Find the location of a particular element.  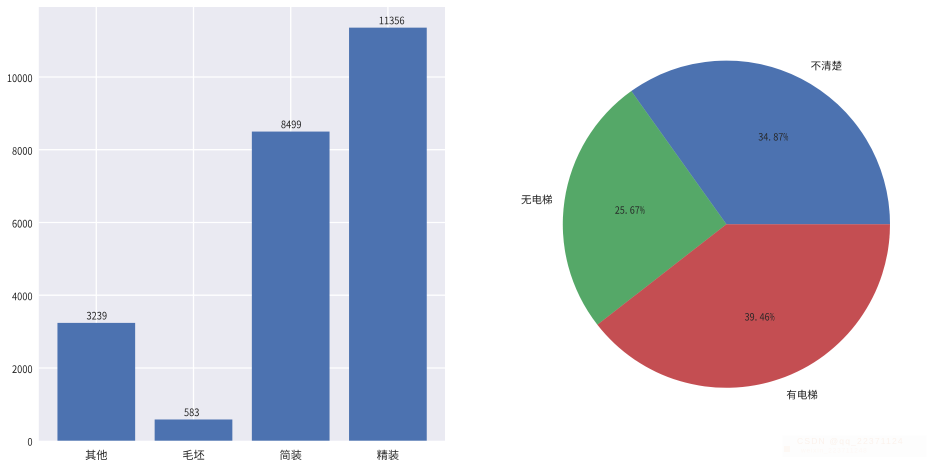

svg-text: CSDN @qq_22371124 is located at coordinates (850, 441).